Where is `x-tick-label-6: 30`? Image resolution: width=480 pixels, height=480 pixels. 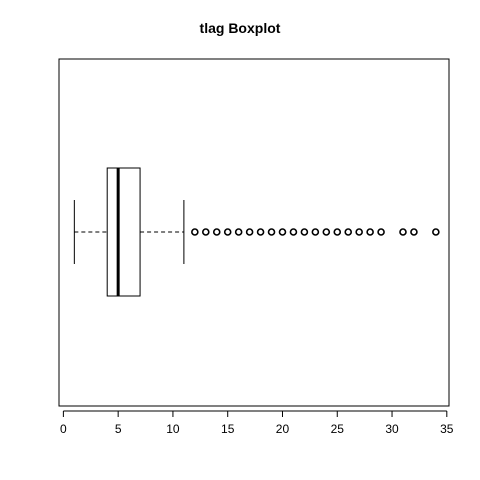
x-tick-label-6: 30 is located at coordinates (392, 429).